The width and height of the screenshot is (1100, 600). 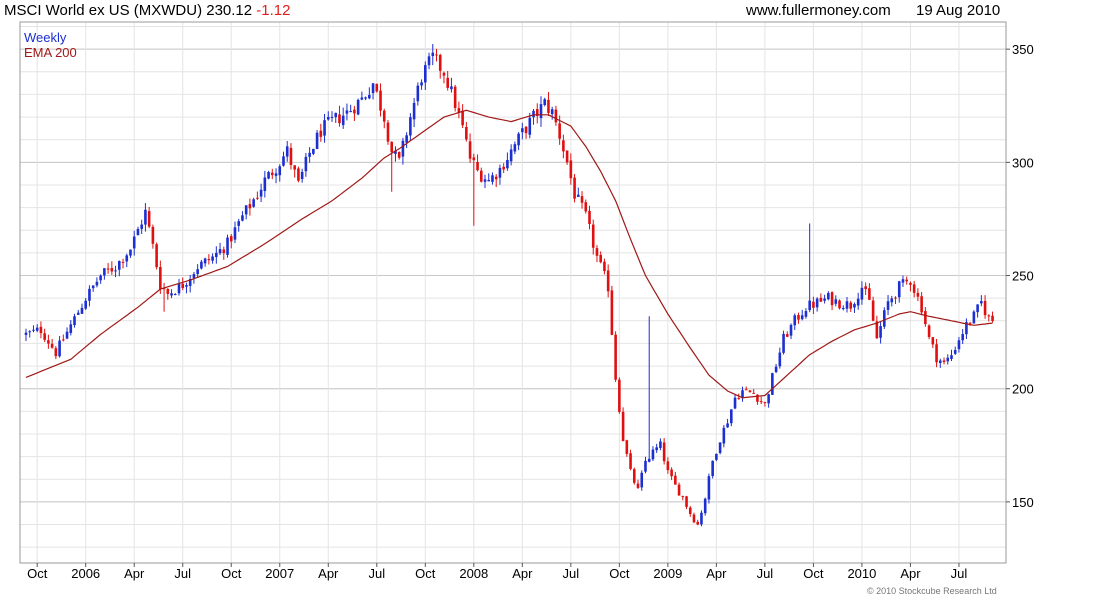 What do you see at coordinates (85, 573) in the screenshot?
I see `x-tick-label: 2006` at bounding box center [85, 573].